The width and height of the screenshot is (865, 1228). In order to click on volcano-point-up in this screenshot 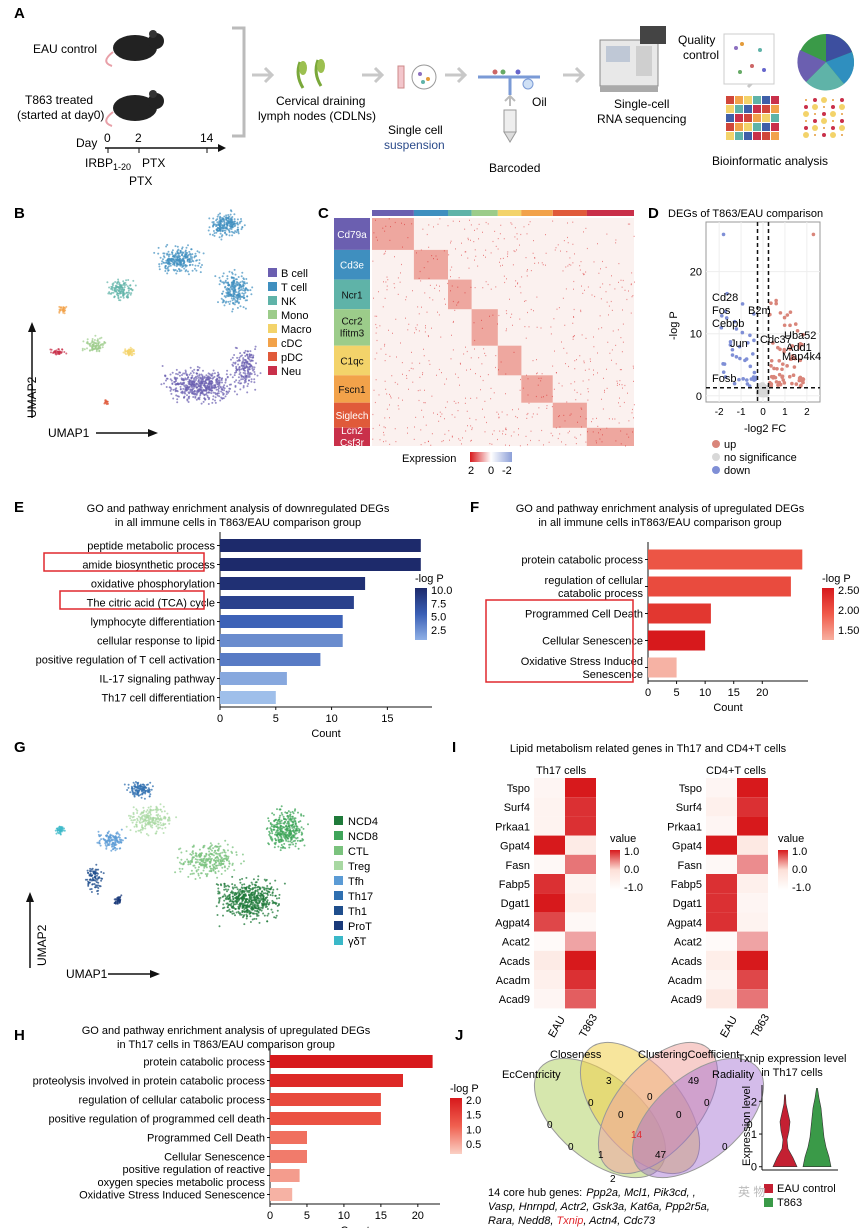, I will do `click(813, 234)`.